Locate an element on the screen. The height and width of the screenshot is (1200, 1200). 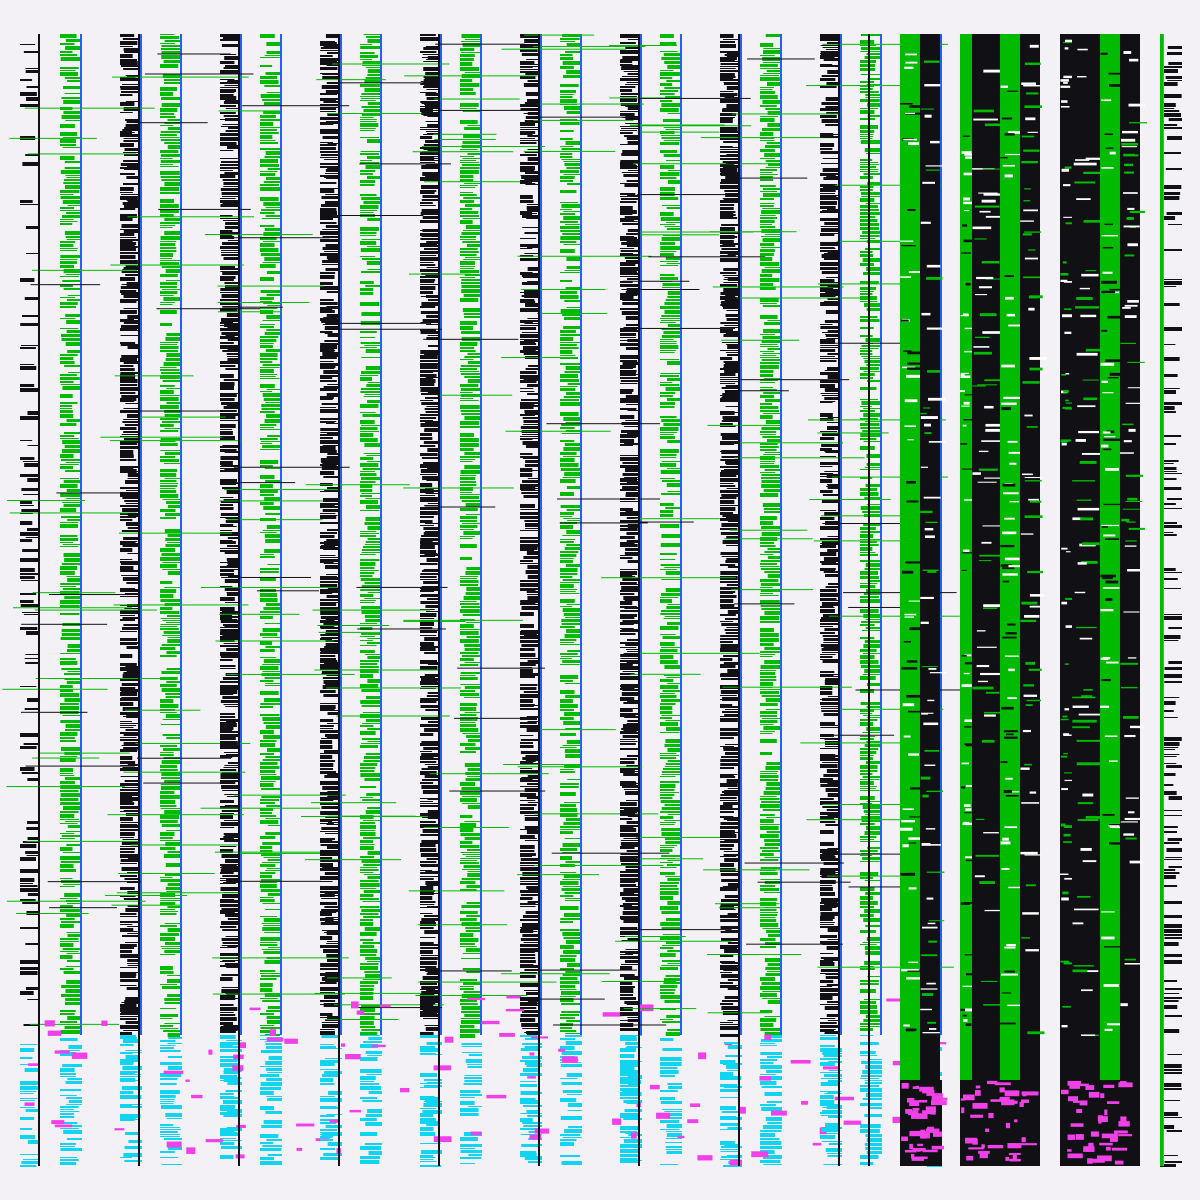
blue-edge is located at coordinates (81, 534).